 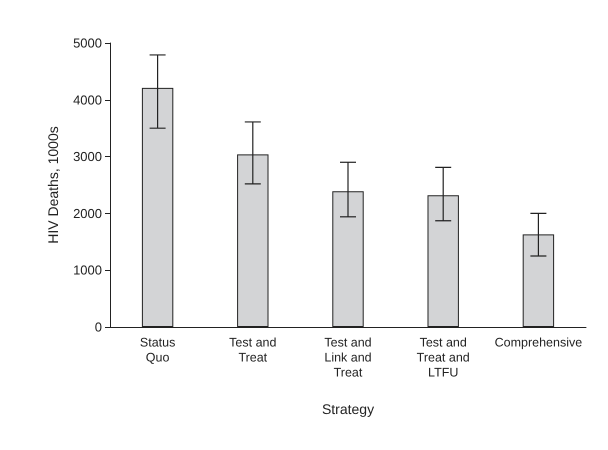 What do you see at coordinates (87, 270) in the screenshot?
I see `y-tick-label: 1000` at bounding box center [87, 270].